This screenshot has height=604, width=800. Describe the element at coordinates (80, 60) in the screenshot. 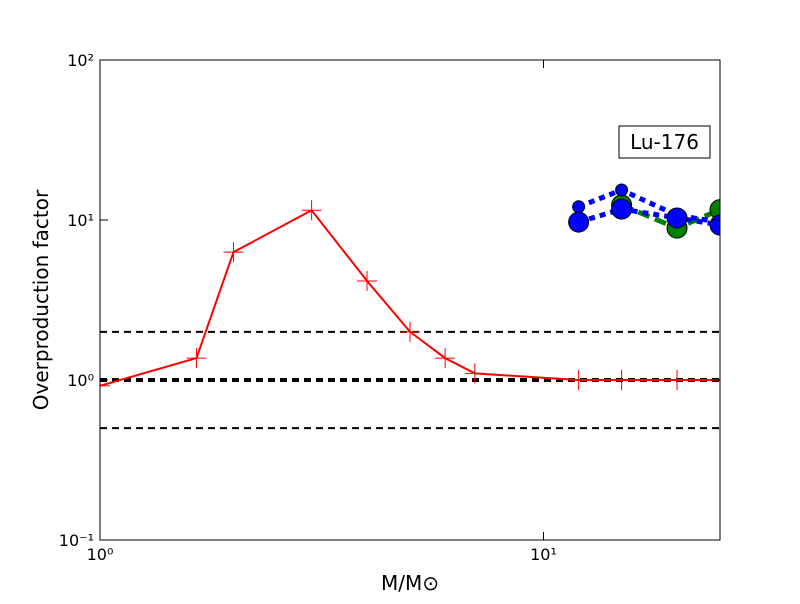

I see `y-tick-label: 10²` at that location.